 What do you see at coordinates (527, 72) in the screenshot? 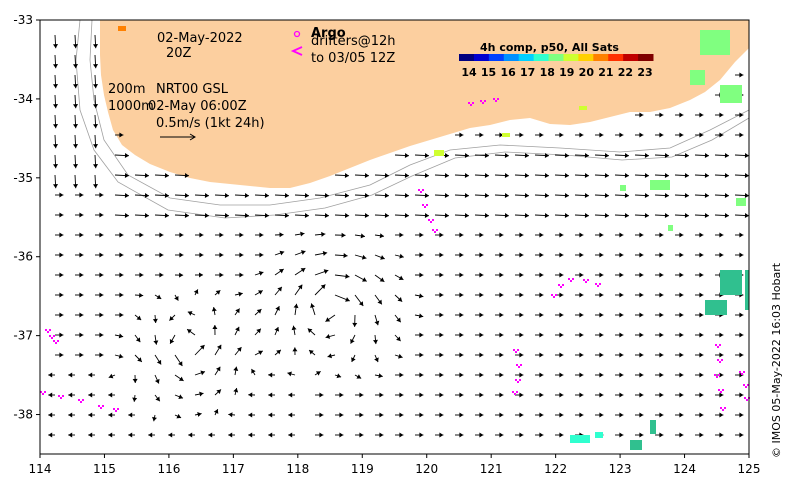
I see `colorbar-tick-label: 17` at bounding box center [527, 72].